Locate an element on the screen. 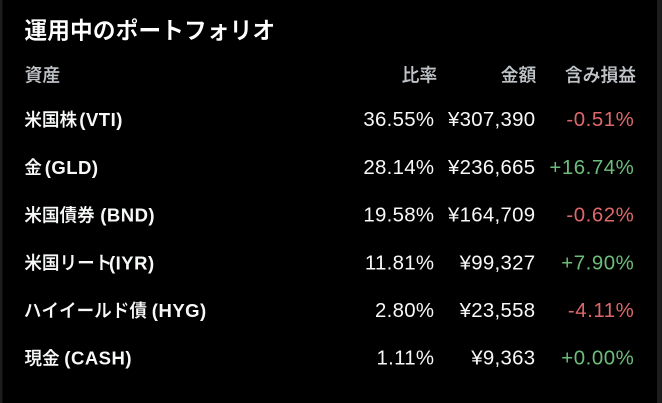 The width and height of the screenshot is (662, 403). svg-text: 36.55% is located at coordinates (398, 120).